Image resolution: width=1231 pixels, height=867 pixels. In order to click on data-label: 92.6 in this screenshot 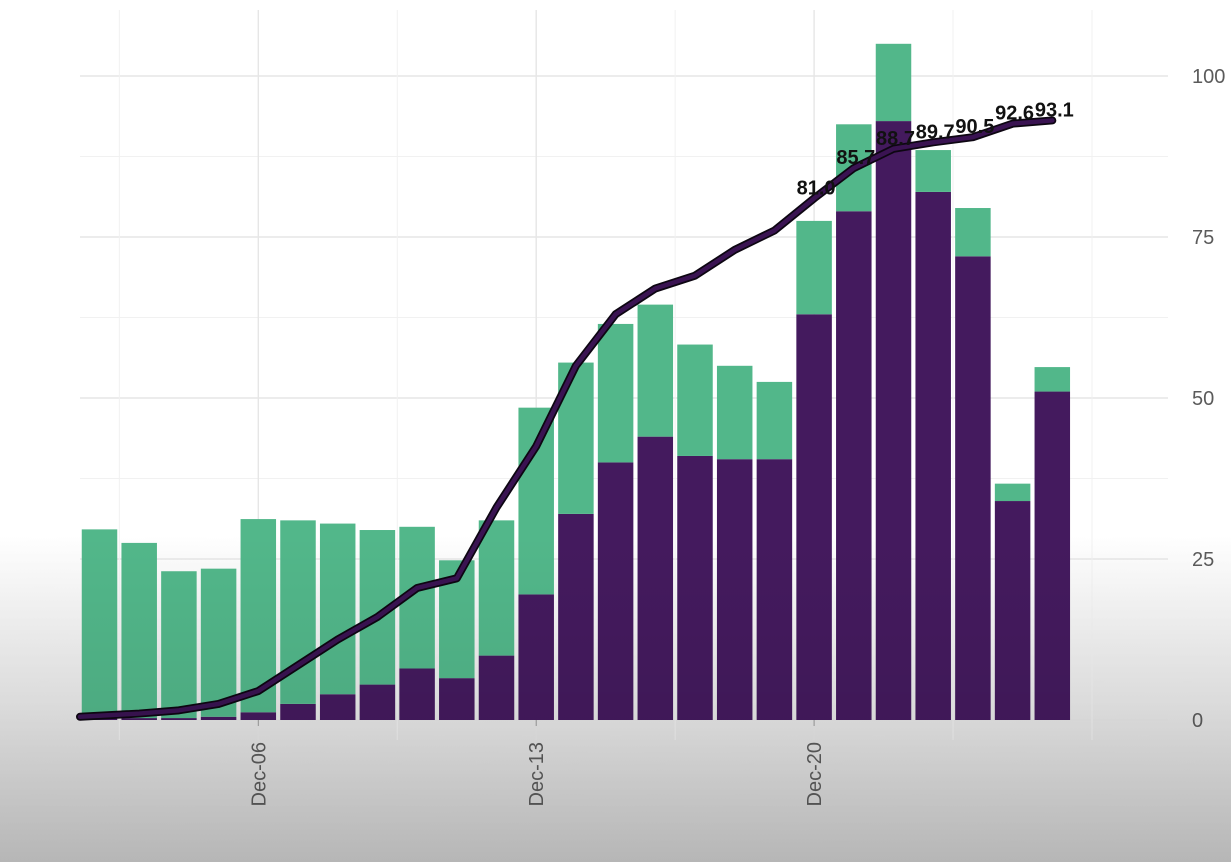, I will do `click(1014, 114)`.